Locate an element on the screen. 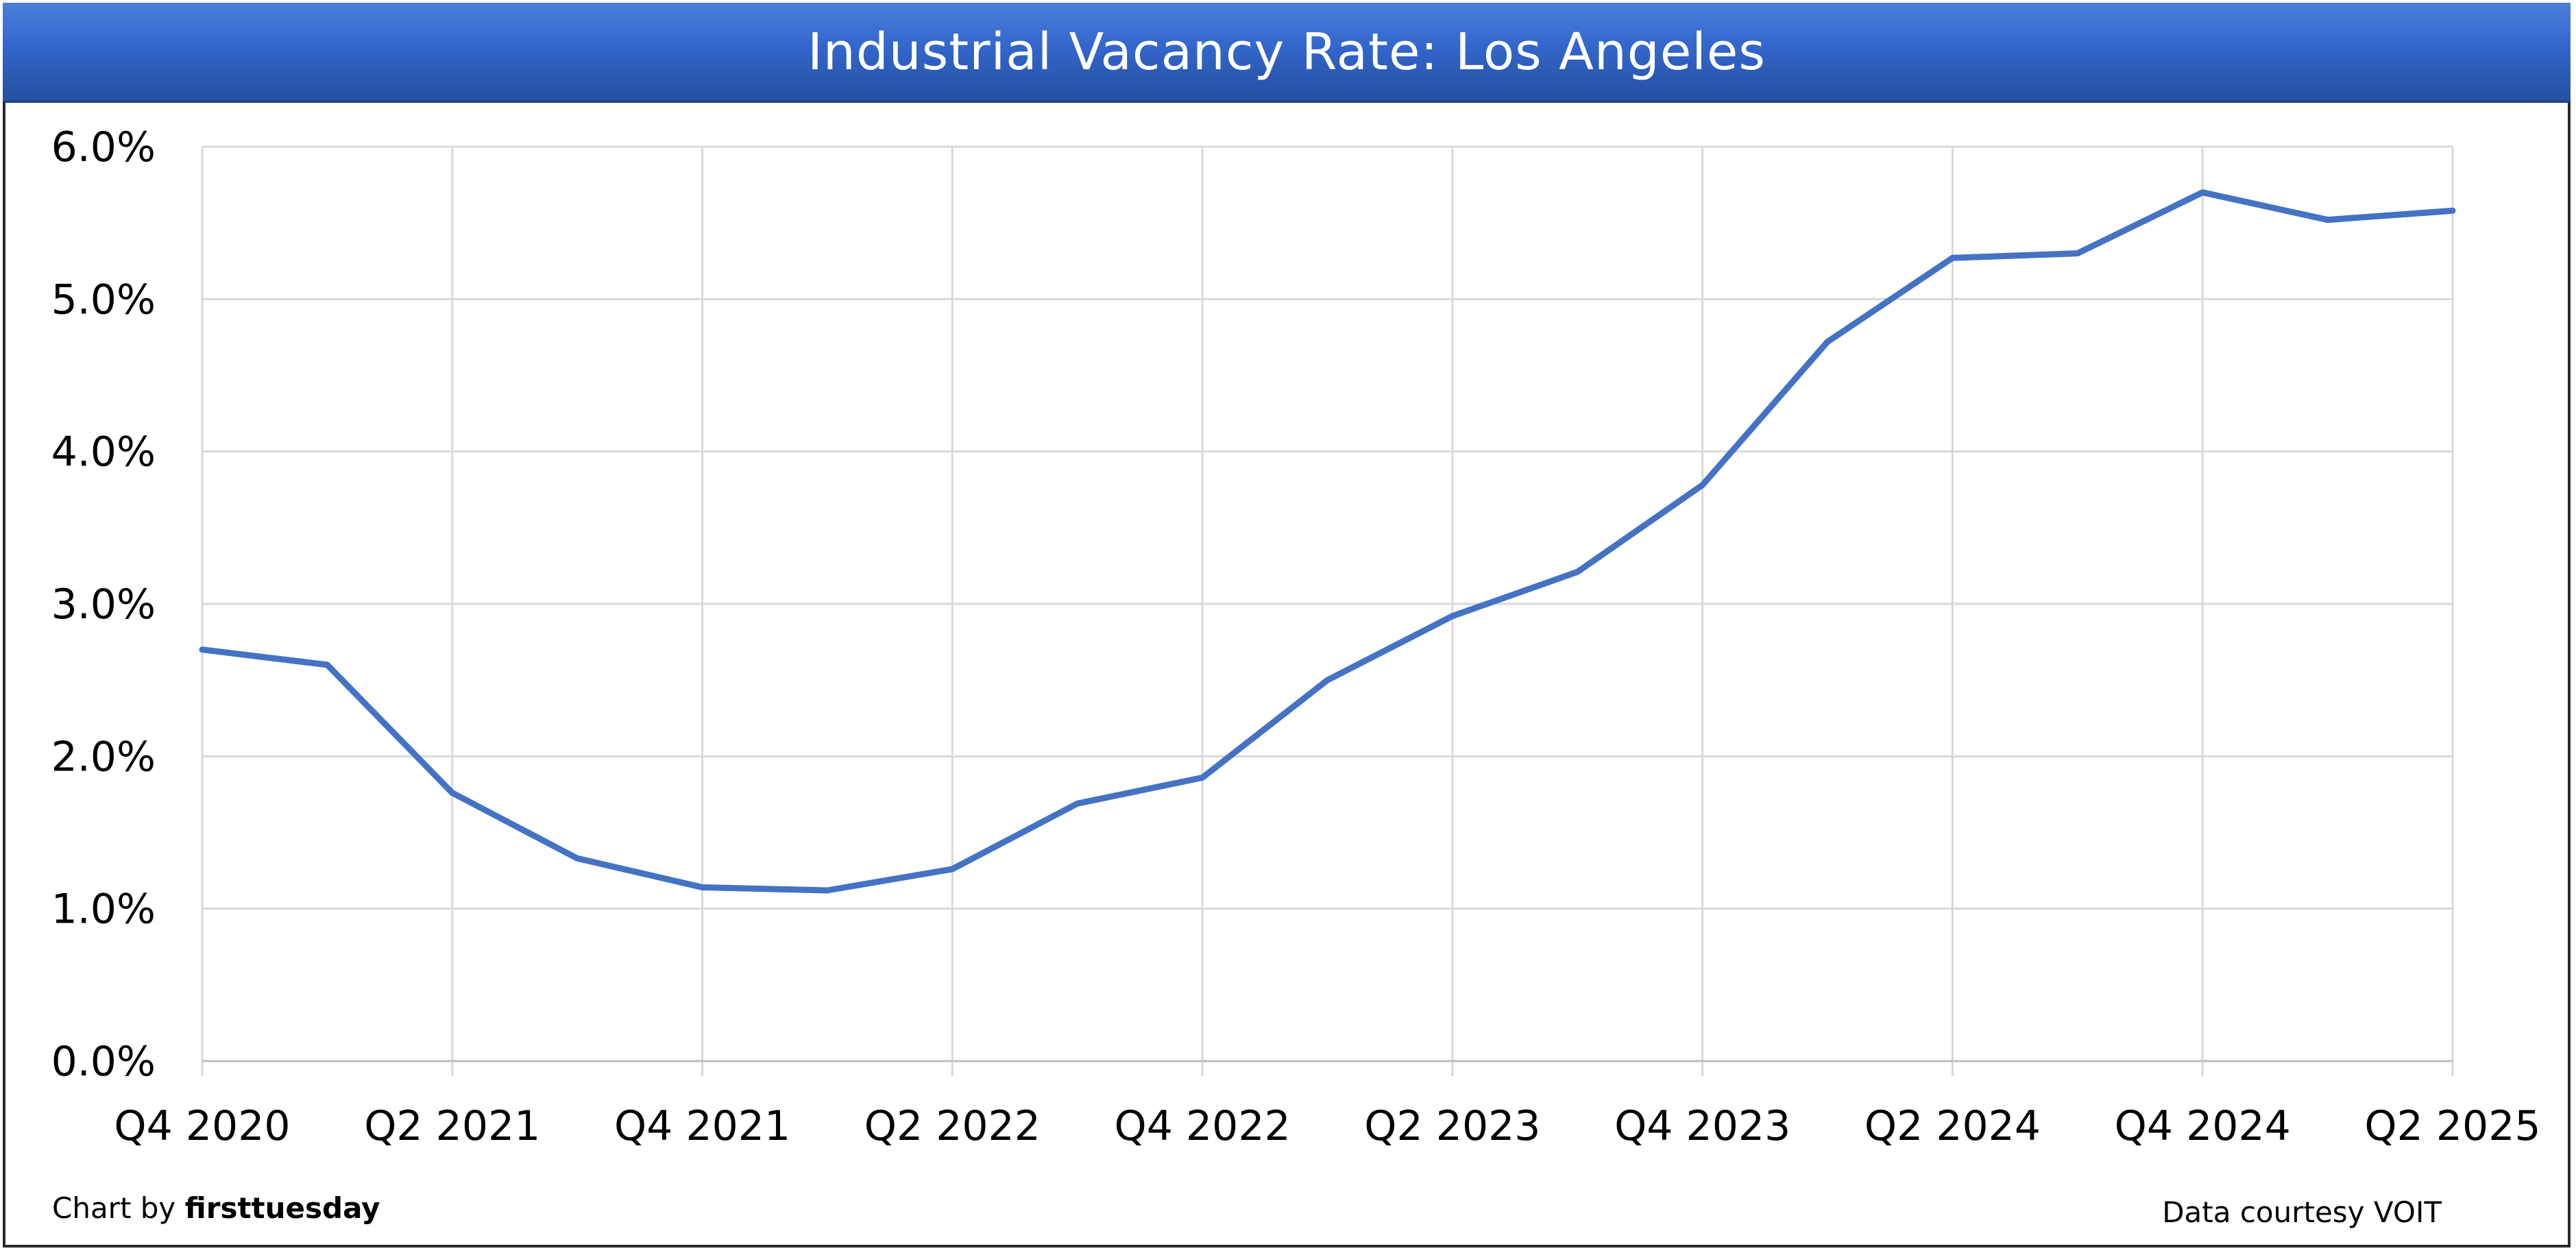 The image size is (2576, 1253). y-tick-label: 2.0% is located at coordinates (103, 757).